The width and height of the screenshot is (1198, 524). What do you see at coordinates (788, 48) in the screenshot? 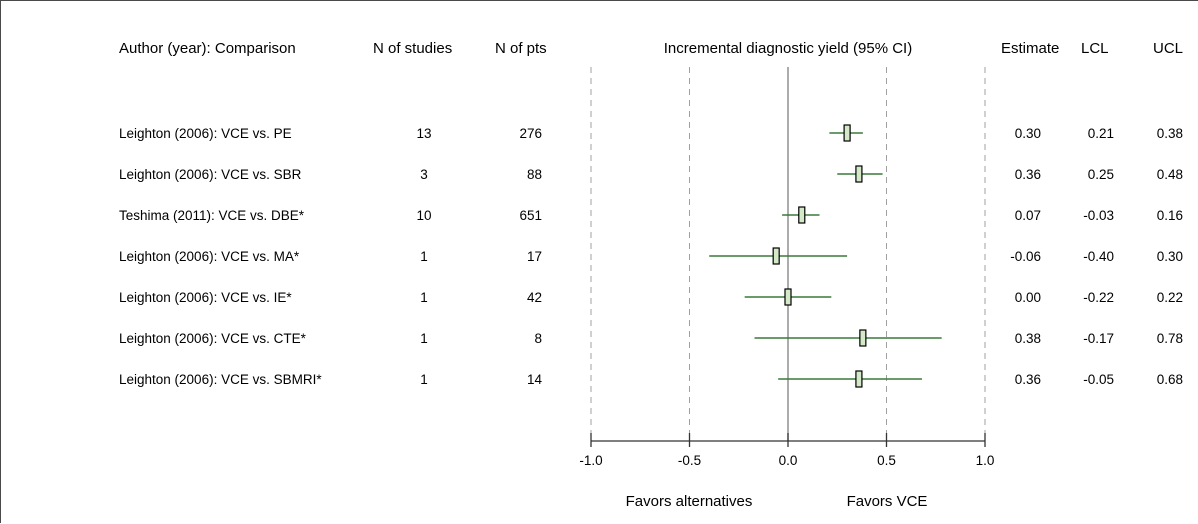
I see `header-plot-title: Incremental diagnostic yield (95% CI)` at bounding box center [788, 48].